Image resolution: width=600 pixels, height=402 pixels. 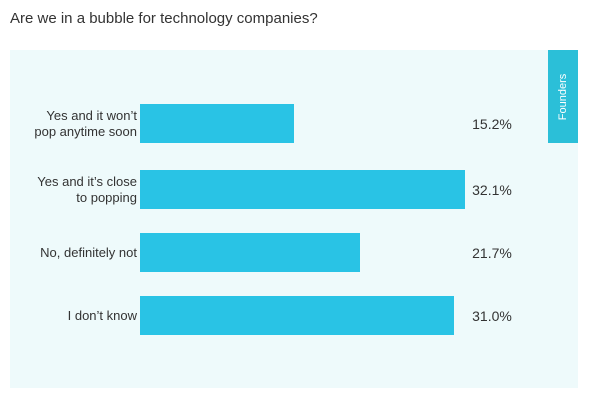 What do you see at coordinates (492, 315) in the screenshot?
I see `value-label: 31.0%` at bounding box center [492, 315].